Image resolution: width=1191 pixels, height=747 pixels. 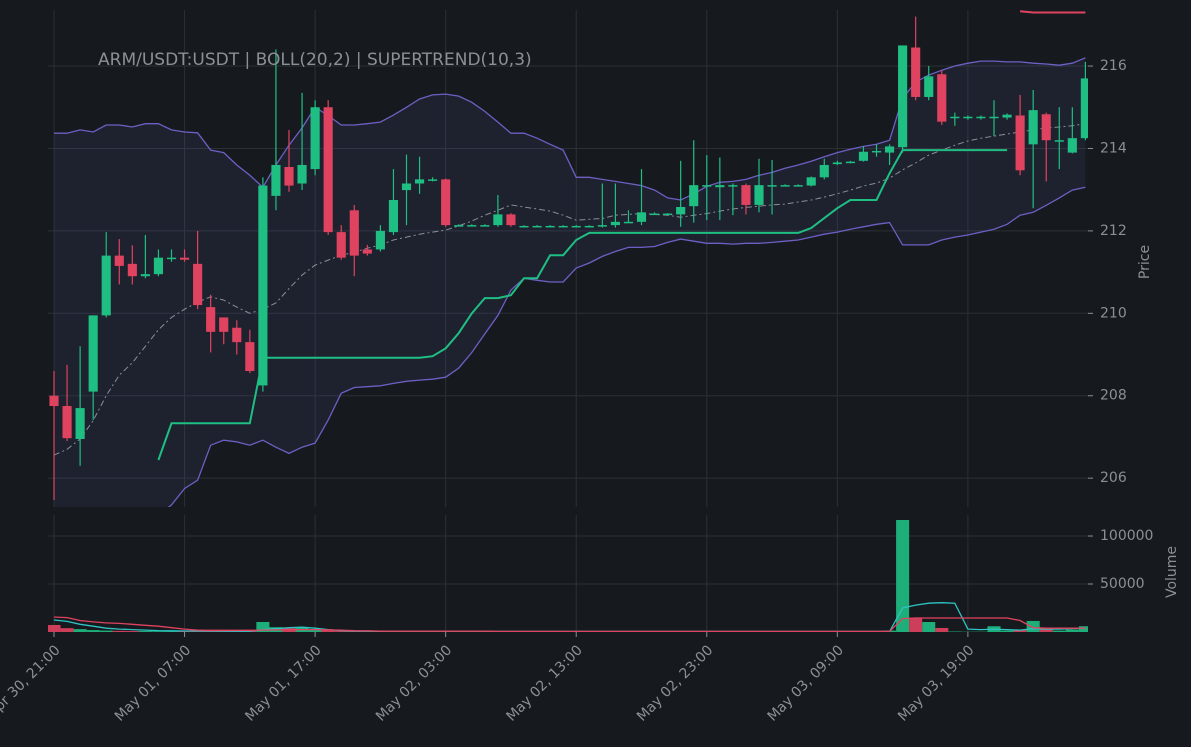 What do you see at coordinates (936, 683) in the screenshot?
I see `x-tick-label: May 03, 19:00` at bounding box center [936, 683].